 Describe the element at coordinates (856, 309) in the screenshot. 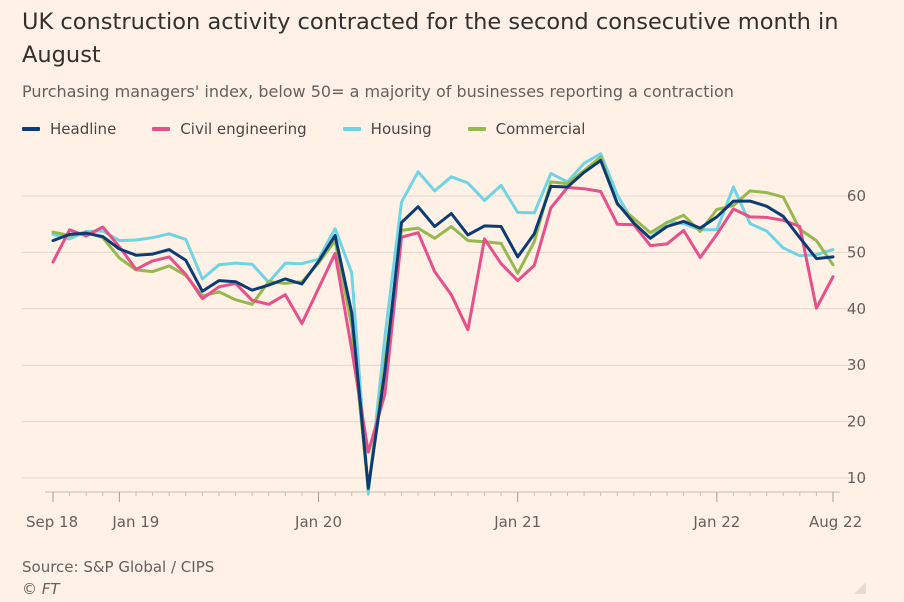

I see `y-tick-label: 40` at that location.